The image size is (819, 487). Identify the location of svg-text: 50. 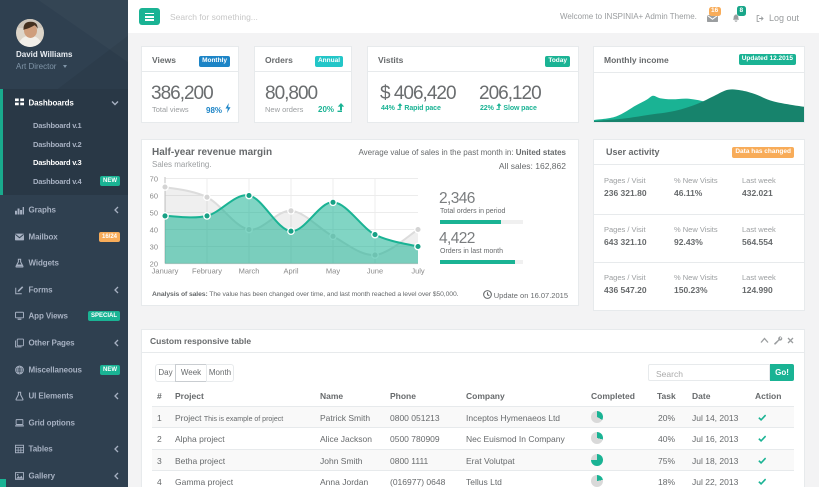
(154, 213).